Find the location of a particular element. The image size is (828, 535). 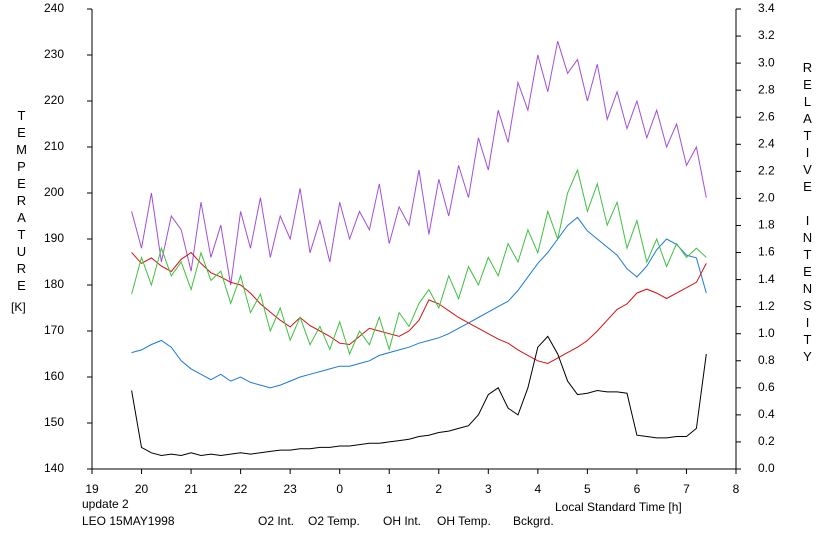

y2-tick-label: 2.8 is located at coordinates (766, 89).